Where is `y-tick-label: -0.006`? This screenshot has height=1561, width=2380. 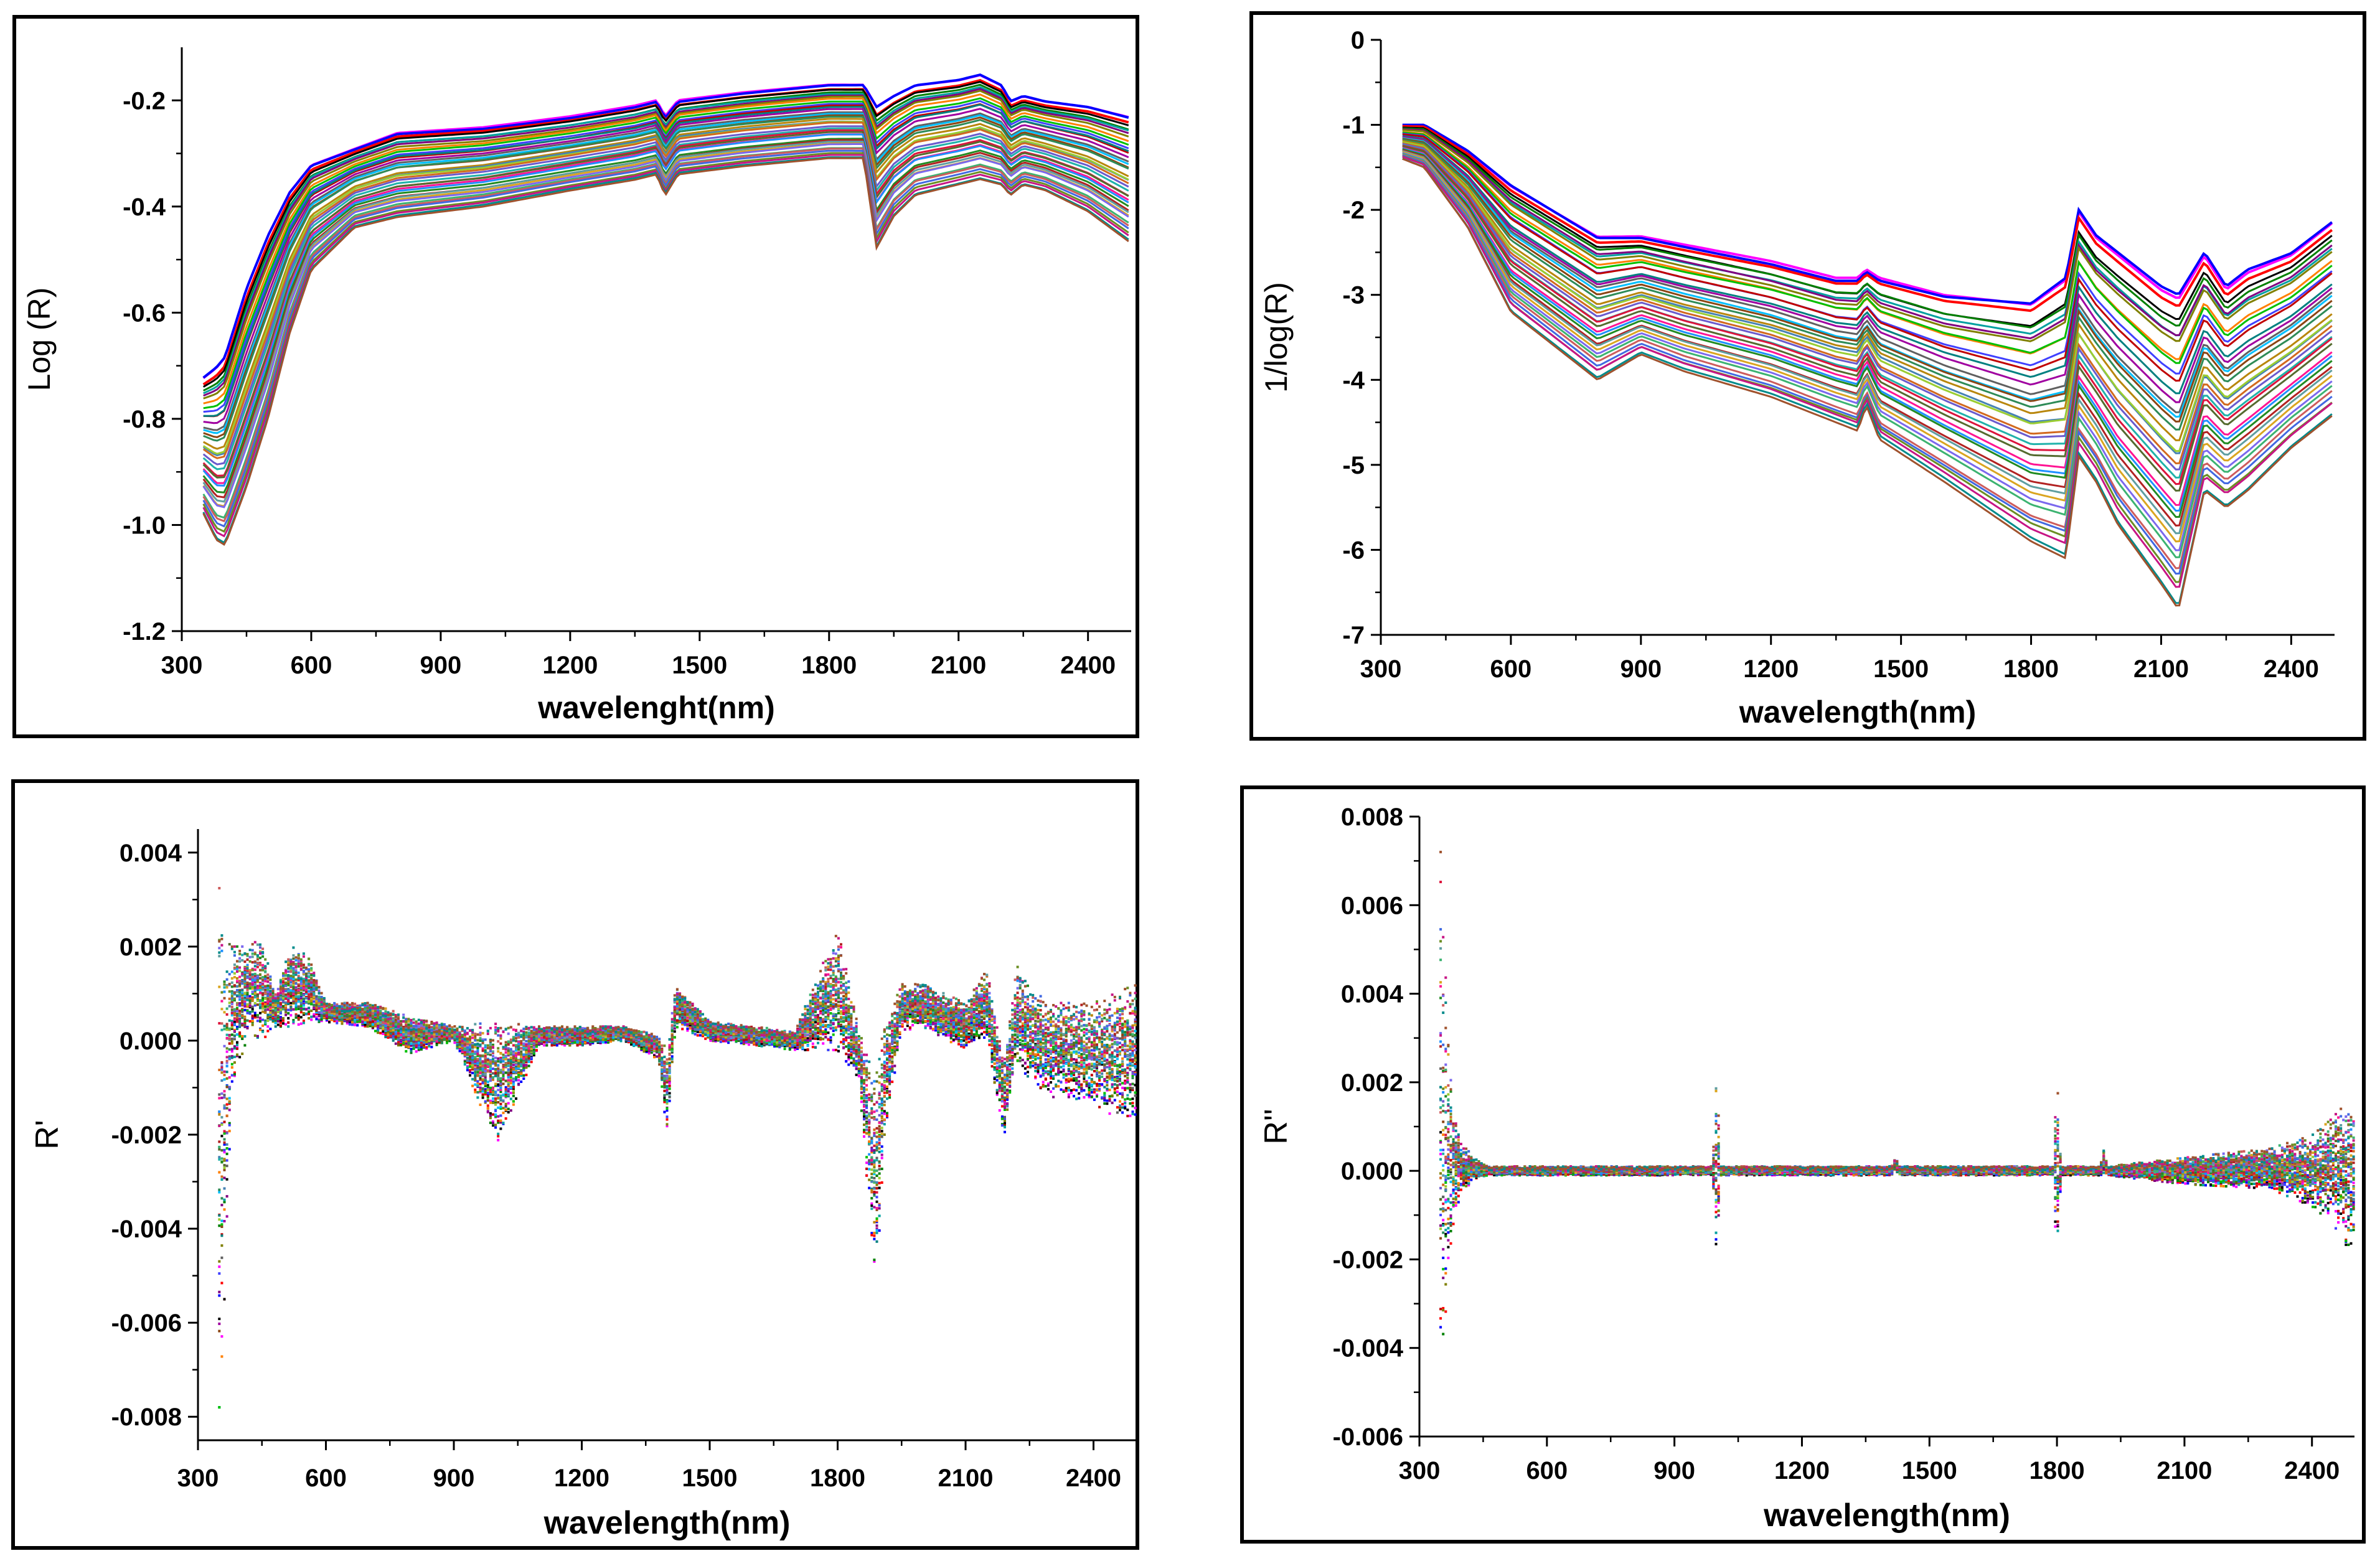 y-tick-label: -0.006 is located at coordinates (146, 1324).